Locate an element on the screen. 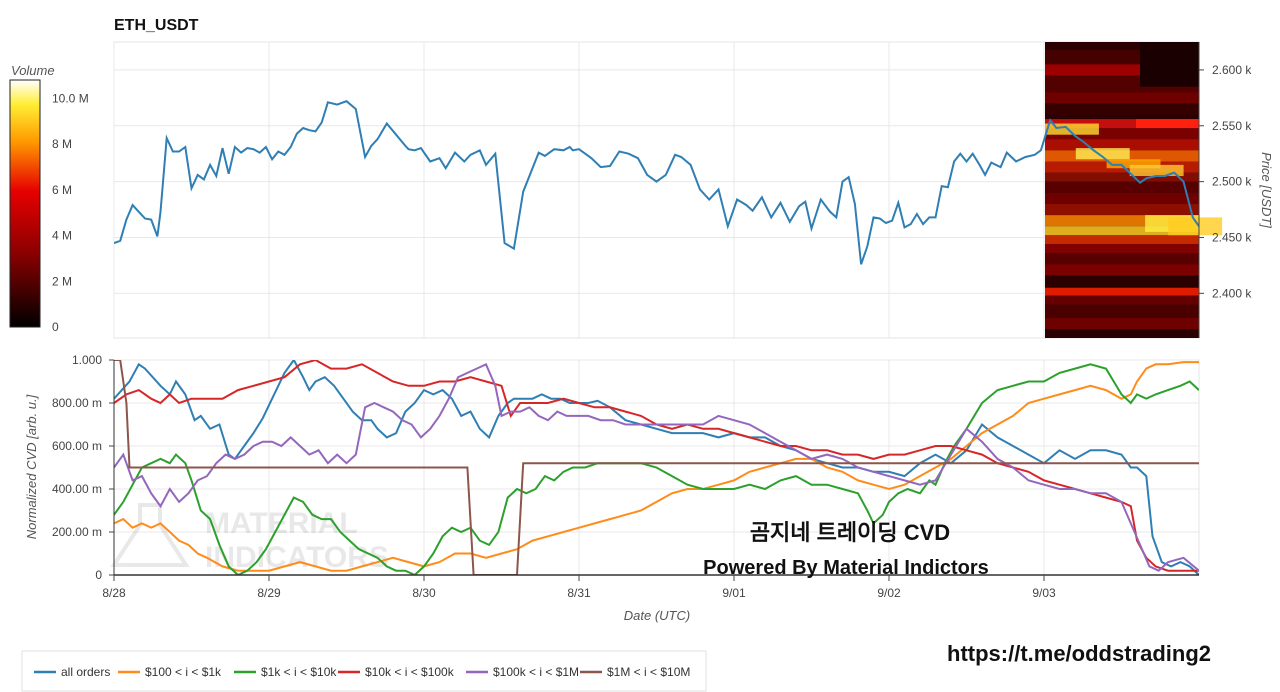  price-tick-label: 2.500 k is located at coordinates (1232, 182).